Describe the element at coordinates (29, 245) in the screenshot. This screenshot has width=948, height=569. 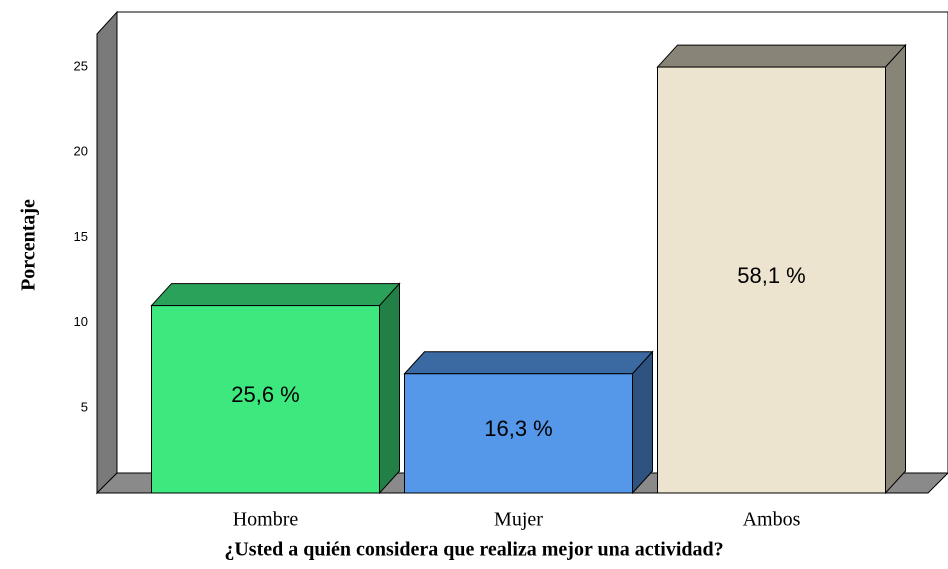
I see `y-axis-title: Porcentaje` at that location.